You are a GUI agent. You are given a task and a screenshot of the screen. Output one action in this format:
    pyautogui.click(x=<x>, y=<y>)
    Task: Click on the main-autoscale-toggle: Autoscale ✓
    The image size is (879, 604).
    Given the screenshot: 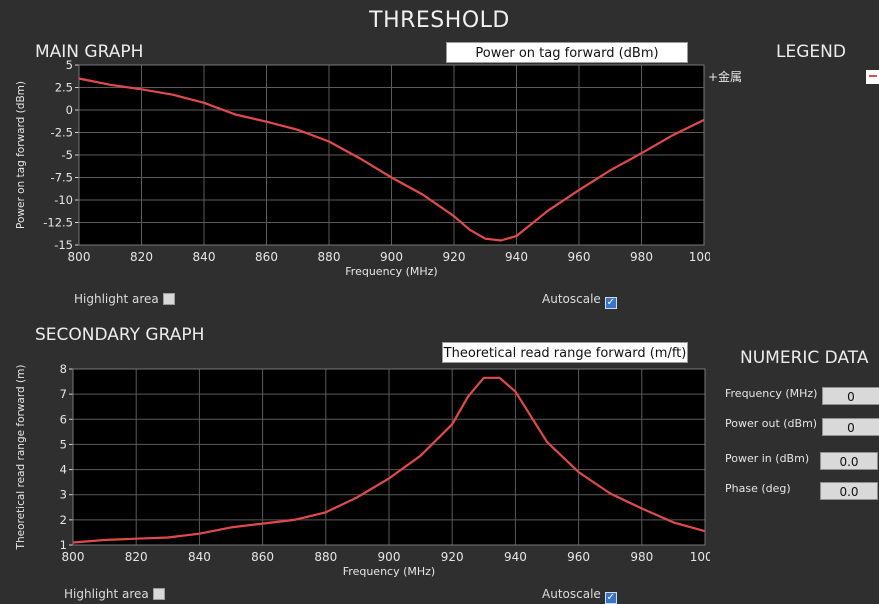 What is the action you would take?
    pyautogui.click(x=579, y=300)
    